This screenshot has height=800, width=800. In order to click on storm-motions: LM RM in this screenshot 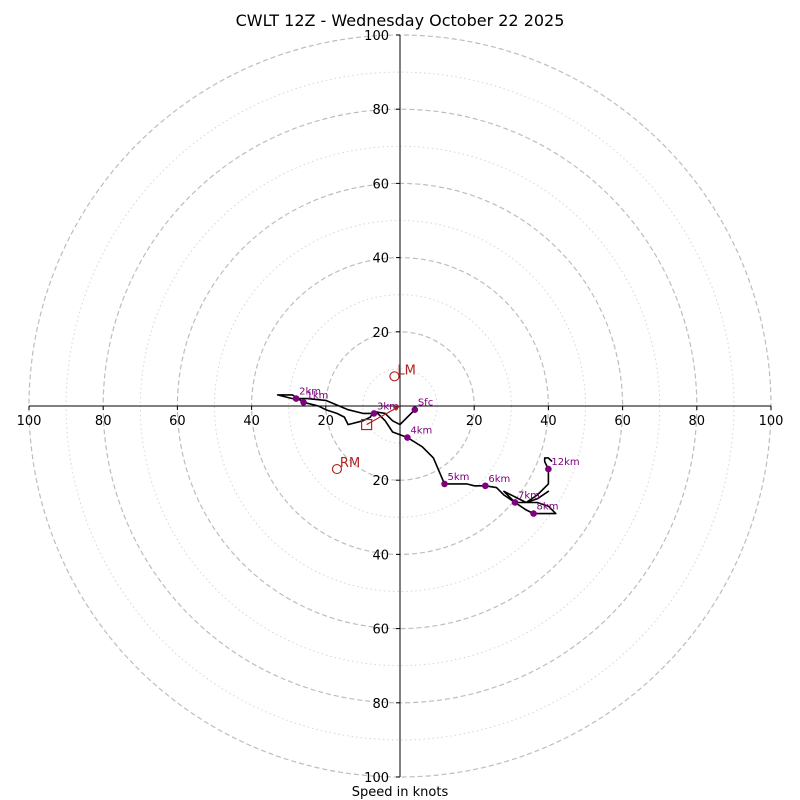, I will do `click(373, 419)`.